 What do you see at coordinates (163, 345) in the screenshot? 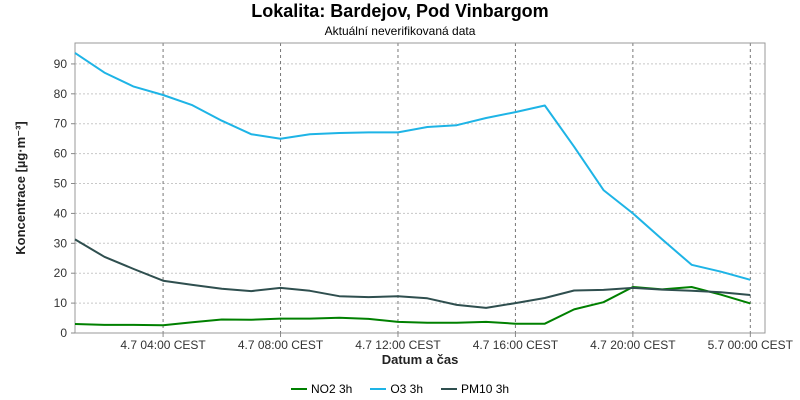
I see `x-tick-label: 4.7 04:00 CEST` at bounding box center [163, 345].